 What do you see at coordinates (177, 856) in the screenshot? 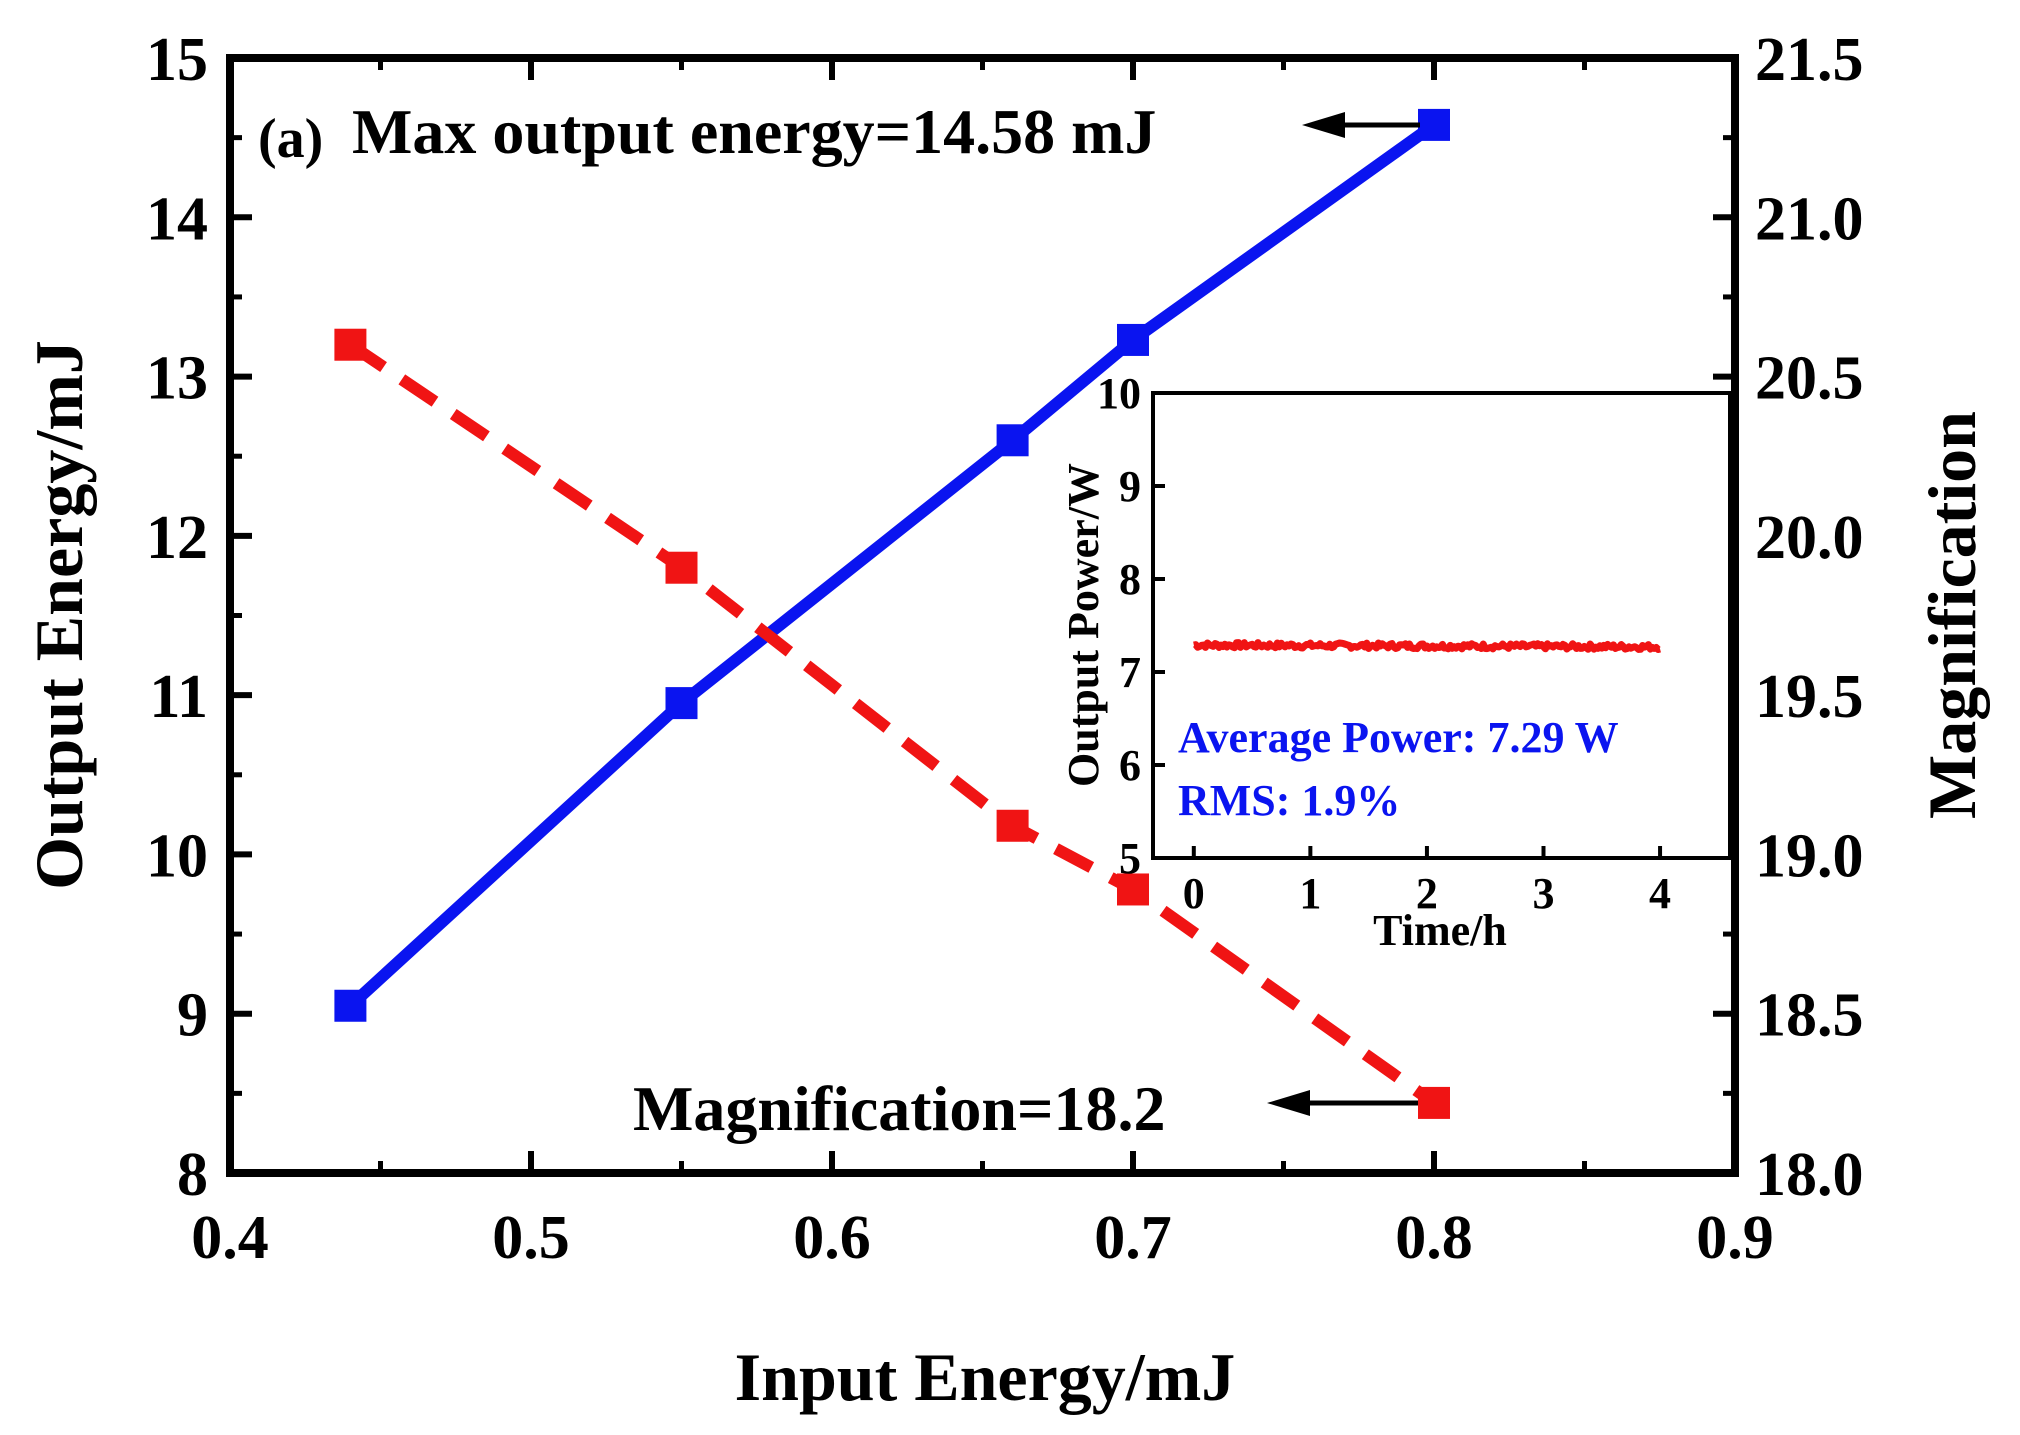
I see `y-tick-label: 10` at bounding box center [177, 856].